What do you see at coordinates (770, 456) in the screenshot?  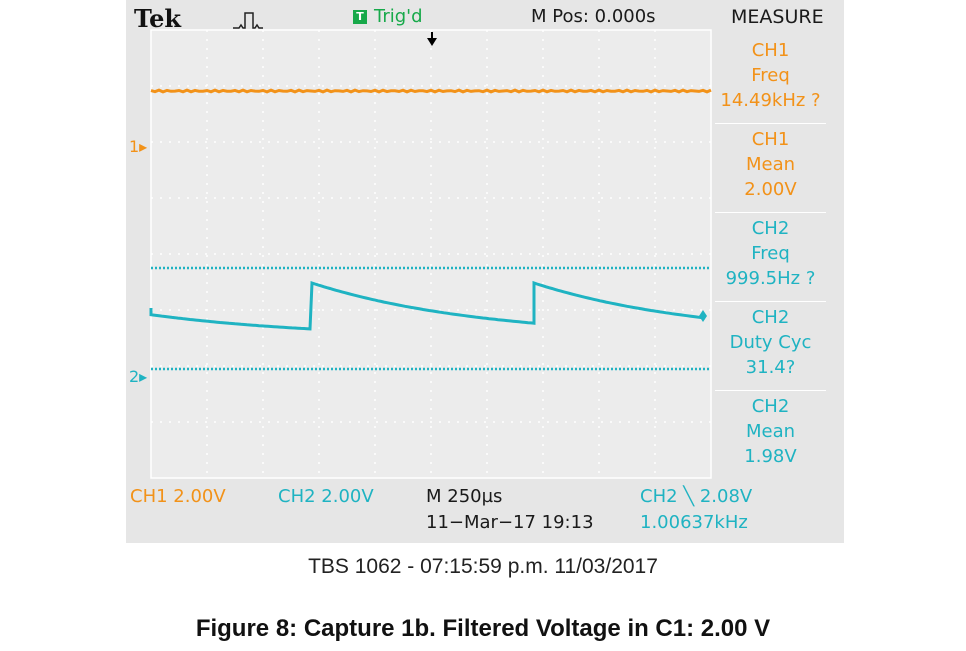 I see `measure-value: 1.98V` at bounding box center [770, 456].